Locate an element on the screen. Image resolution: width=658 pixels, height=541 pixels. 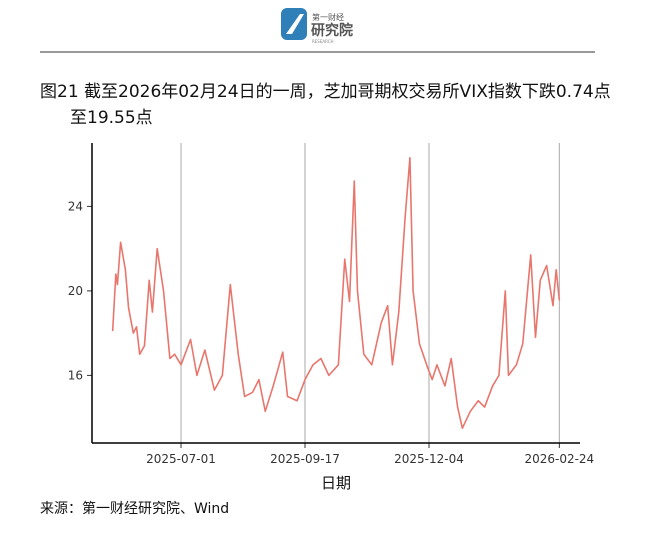
logo-sub: RESEARCH is located at coordinates (323, 41).